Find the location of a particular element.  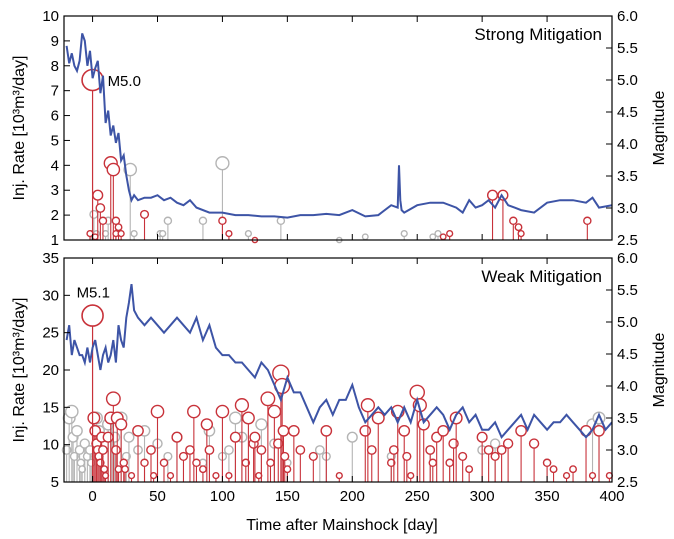

y-left-tick-label: 6 is located at coordinates (55, 116).